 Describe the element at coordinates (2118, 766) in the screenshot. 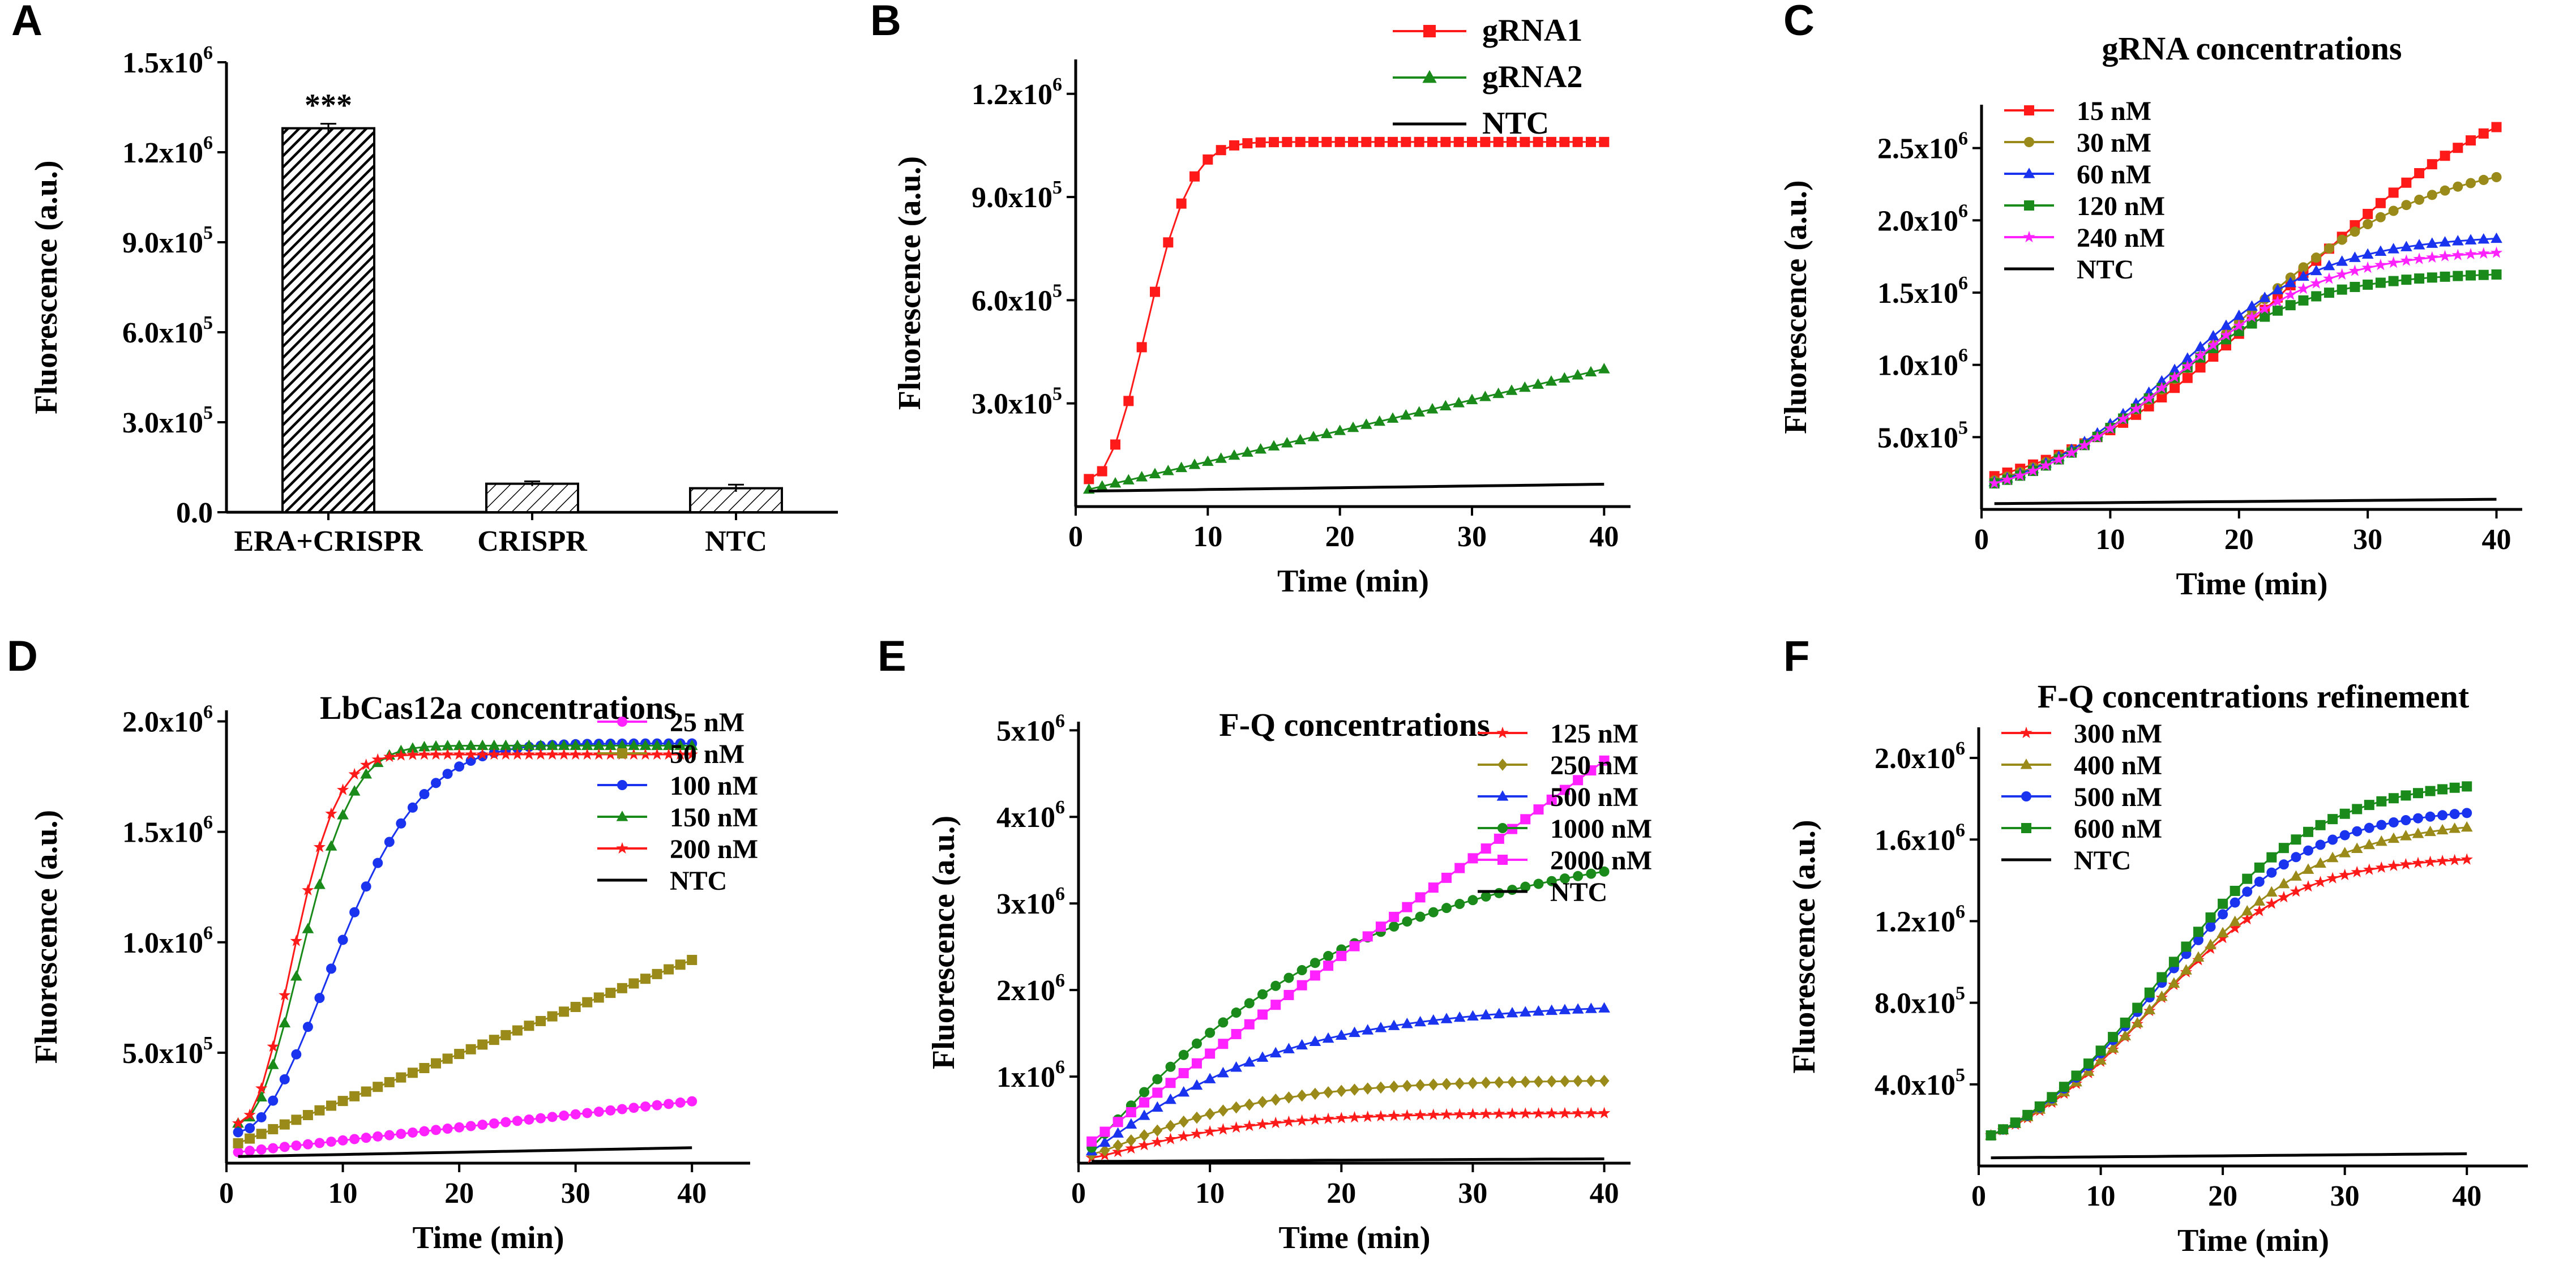

I see `legend-label: 400 nM` at that location.